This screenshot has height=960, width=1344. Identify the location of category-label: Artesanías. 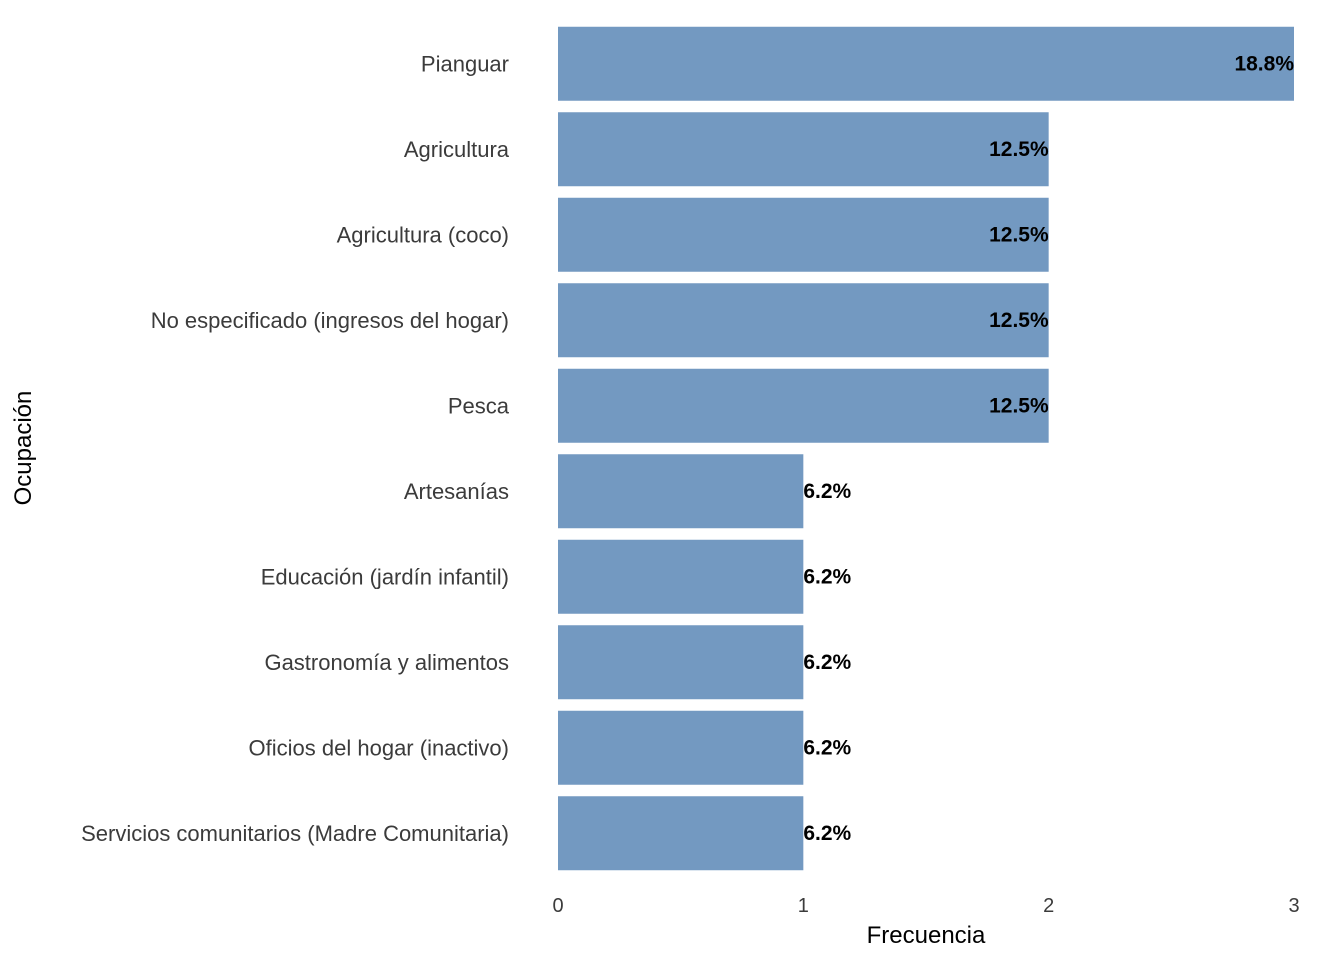
(456, 491).